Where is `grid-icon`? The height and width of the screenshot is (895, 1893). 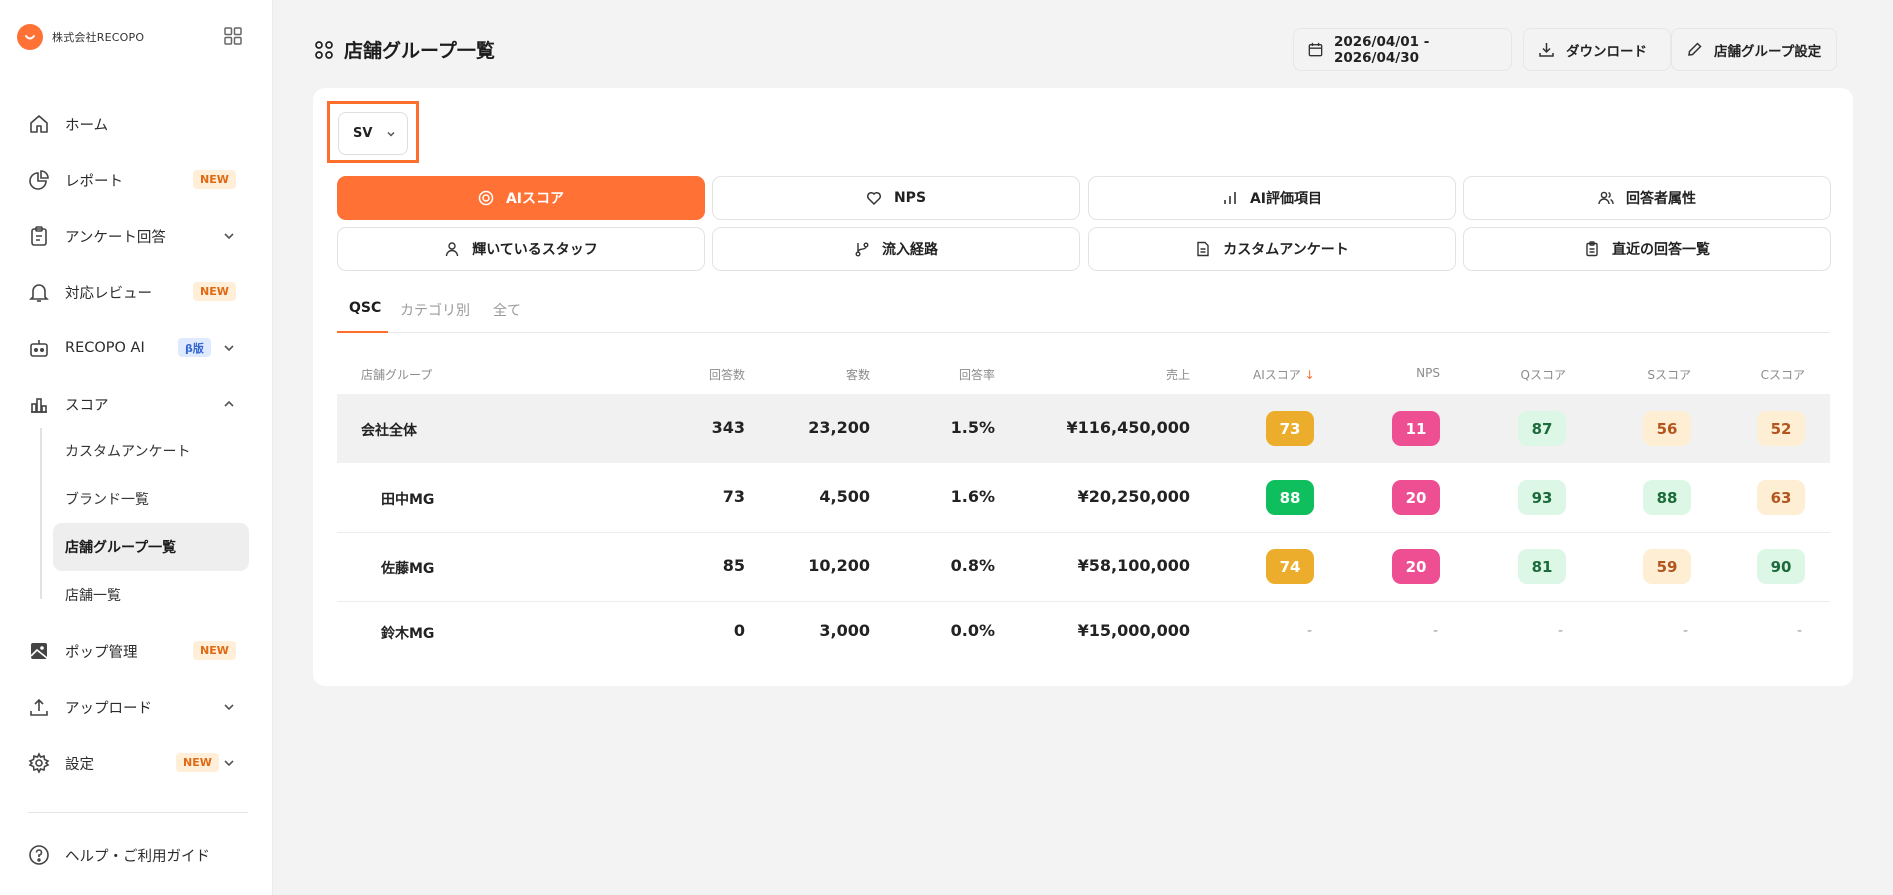
grid-icon is located at coordinates (324, 49).